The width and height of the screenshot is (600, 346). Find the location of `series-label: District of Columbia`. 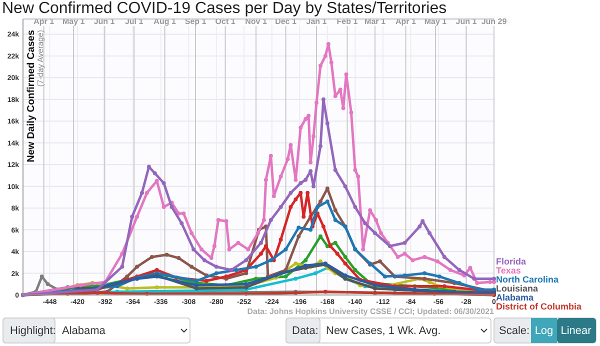

series-label: District of Columbia is located at coordinates (539, 307).